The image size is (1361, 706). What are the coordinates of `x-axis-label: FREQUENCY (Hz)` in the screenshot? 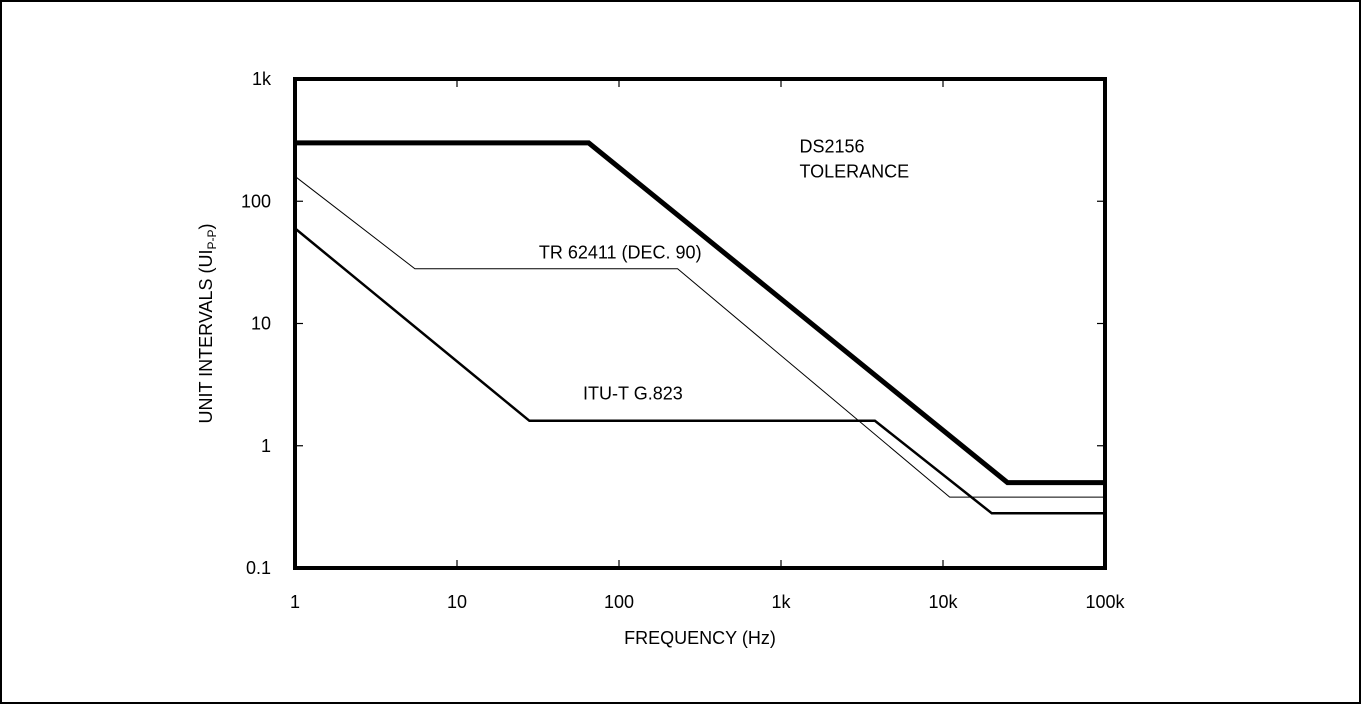 It's located at (700, 638).